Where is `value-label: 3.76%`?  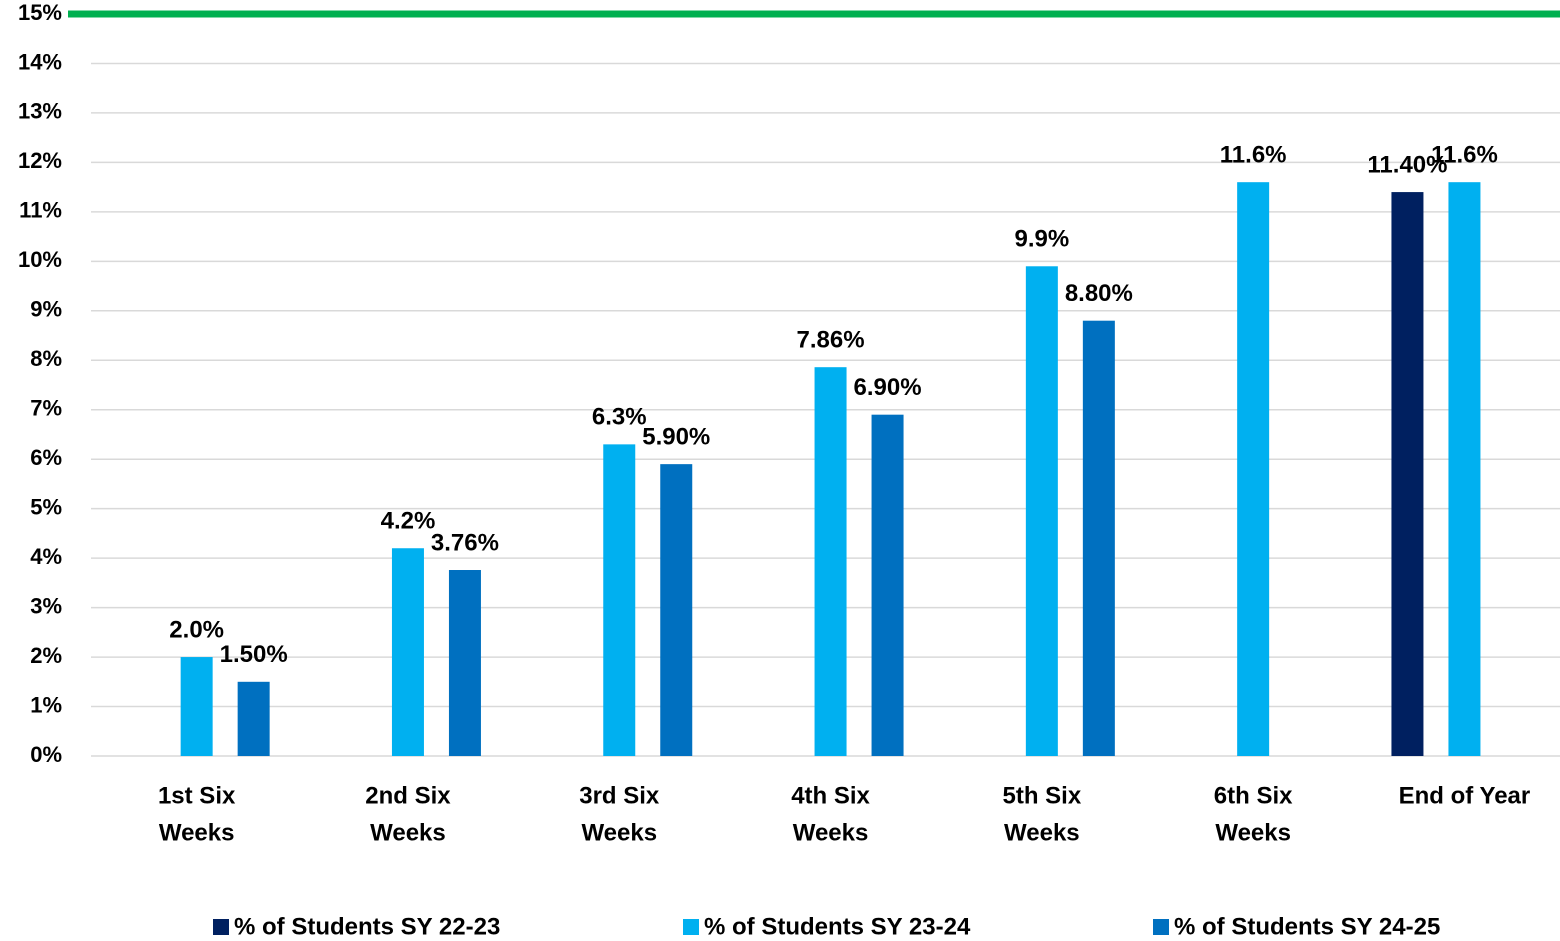
value-label: 3.76% is located at coordinates (465, 542).